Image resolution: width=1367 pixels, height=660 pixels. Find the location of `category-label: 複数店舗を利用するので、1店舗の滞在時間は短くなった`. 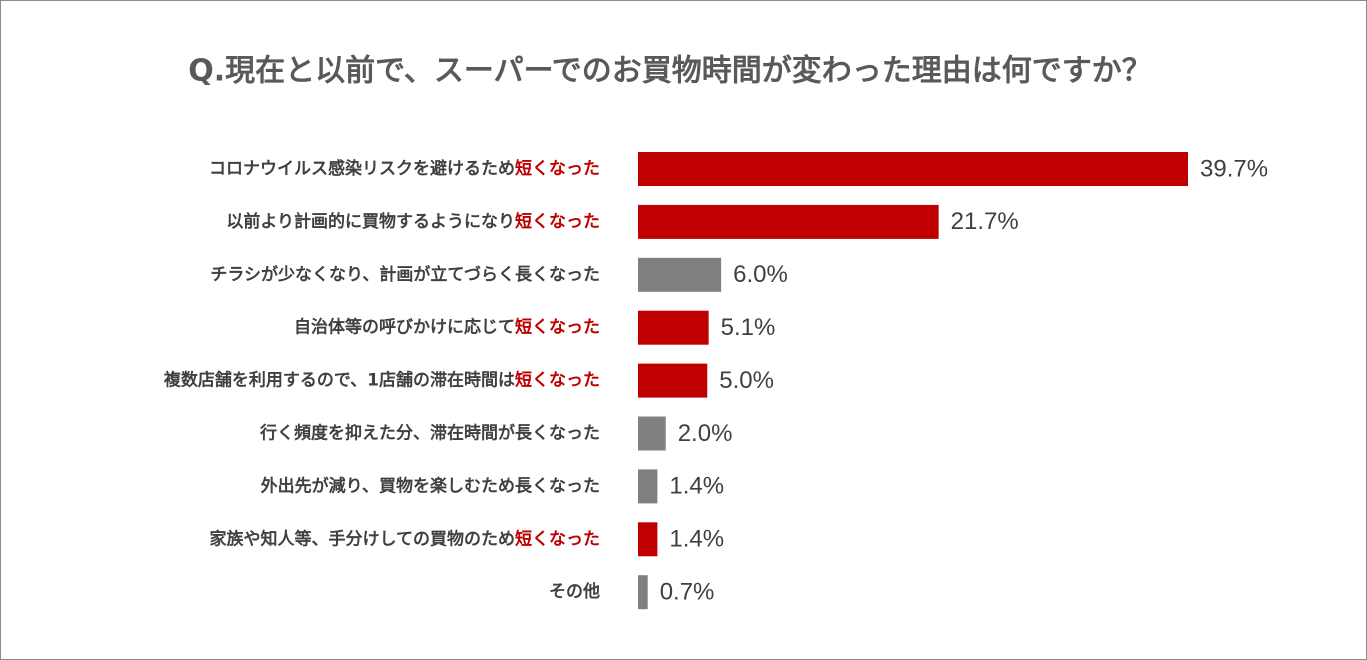

category-label: 複数店舗を利用するので、1店舗の滞在時間は短くなった is located at coordinates (381, 380).